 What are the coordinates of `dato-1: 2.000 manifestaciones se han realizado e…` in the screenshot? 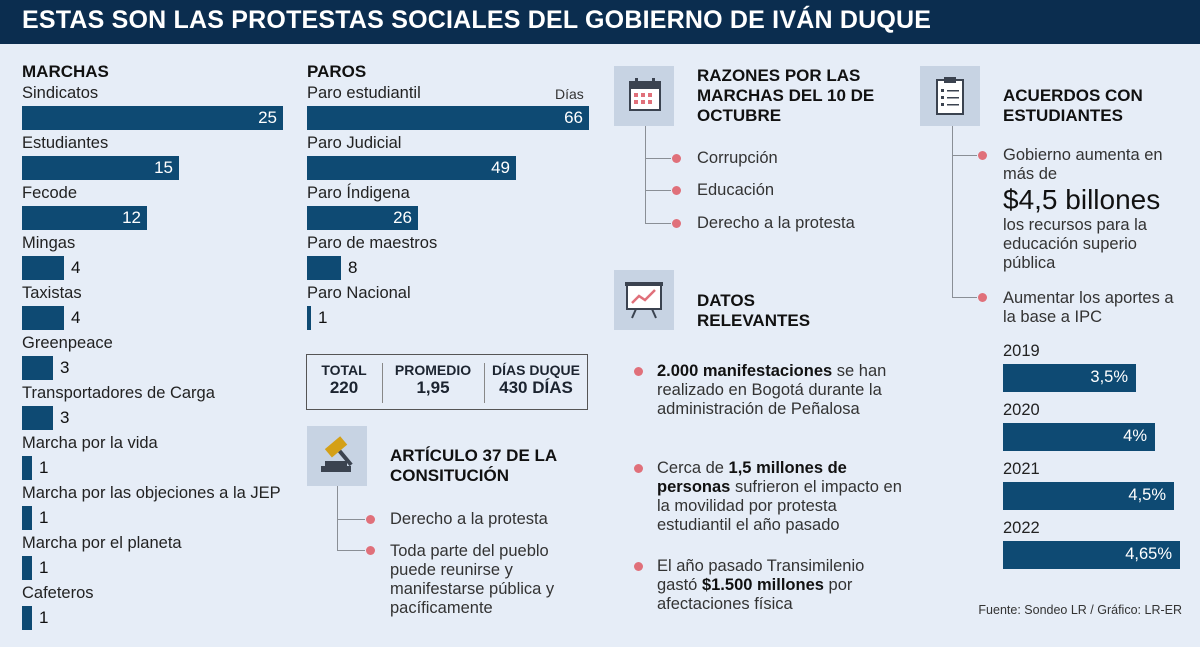 It's located at (782, 390).